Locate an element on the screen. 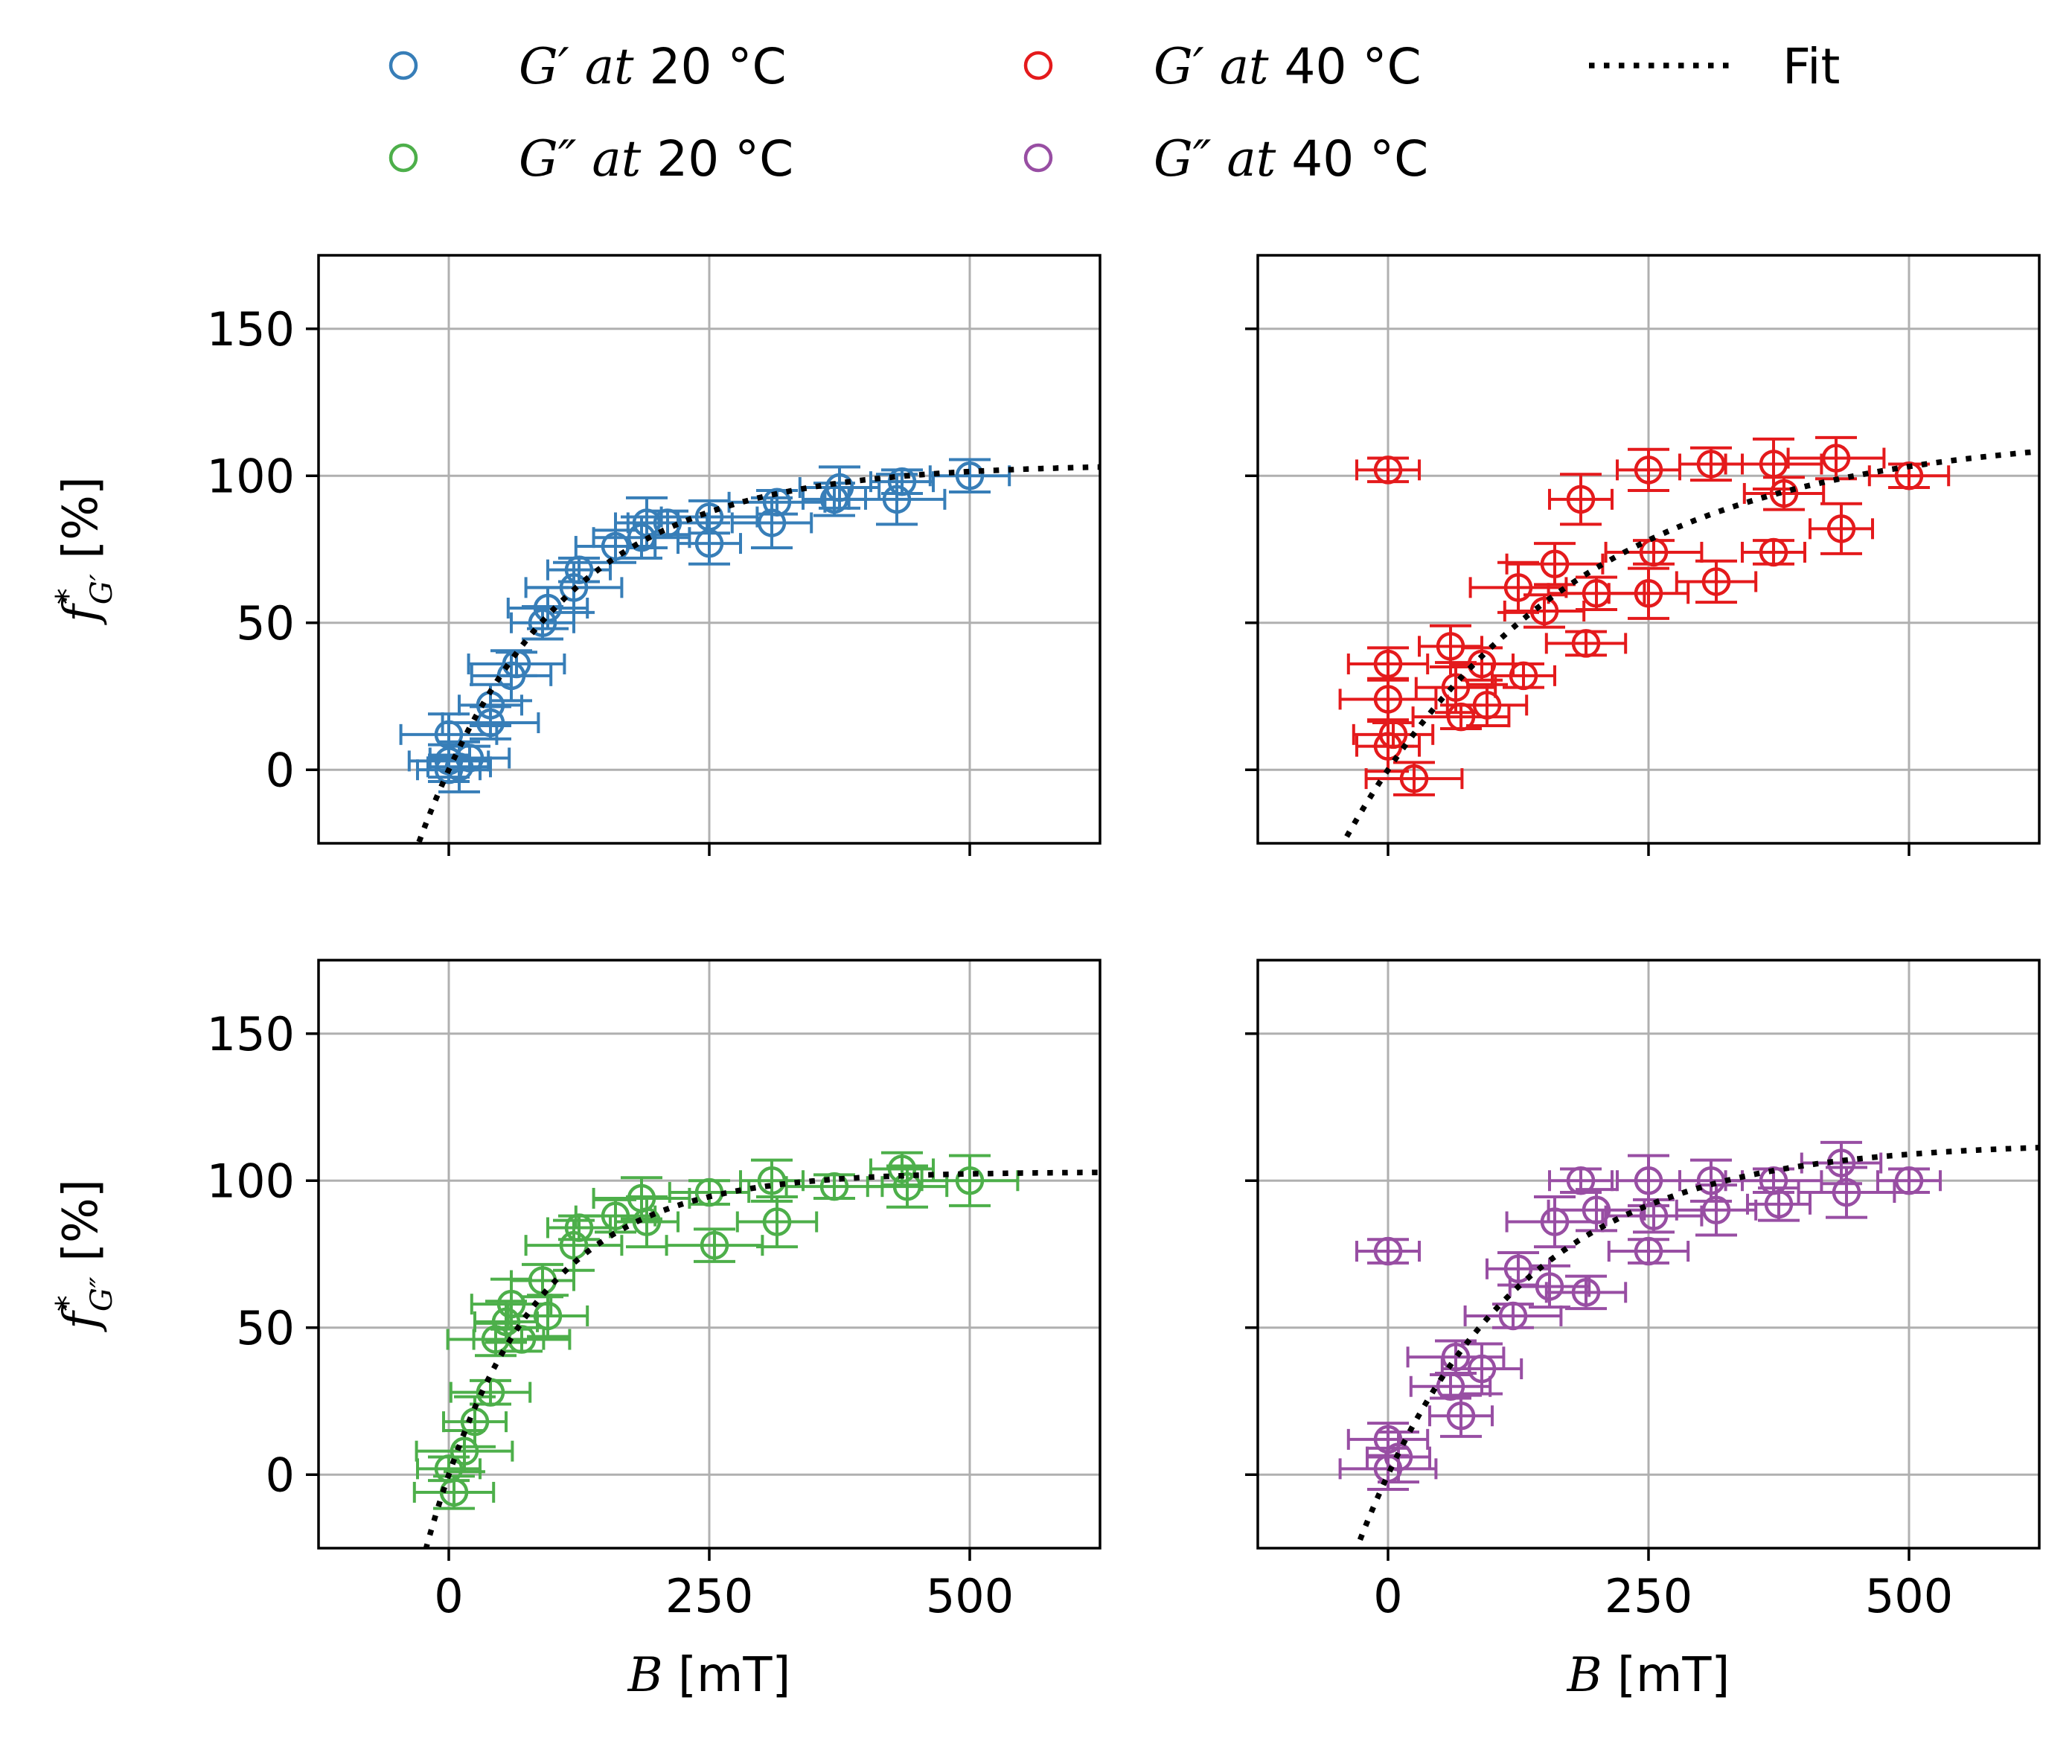 The image size is (2072, 1764). legend-item-g1_40: G′ at 40 °C is located at coordinates (1222, 66).